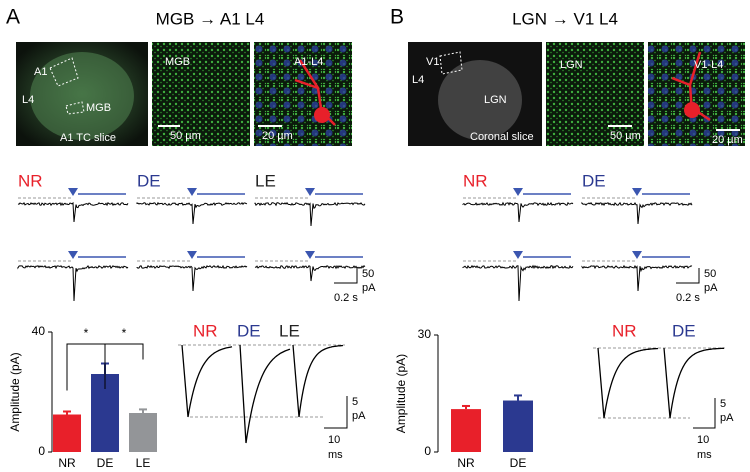 The image size is (750, 472). What do you see at coordinates (432, 62) in the screenshot?
I see `image-label: V1` at bounding box center [432, 62].